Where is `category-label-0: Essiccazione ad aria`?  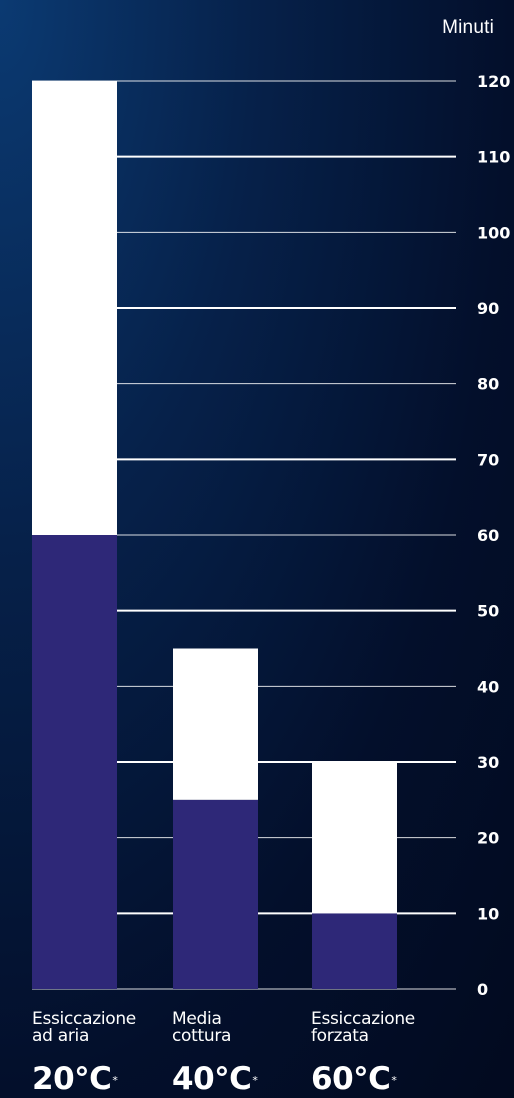
category-label-0: Essiccazione ad aria is located at coordinates (84, 1028).